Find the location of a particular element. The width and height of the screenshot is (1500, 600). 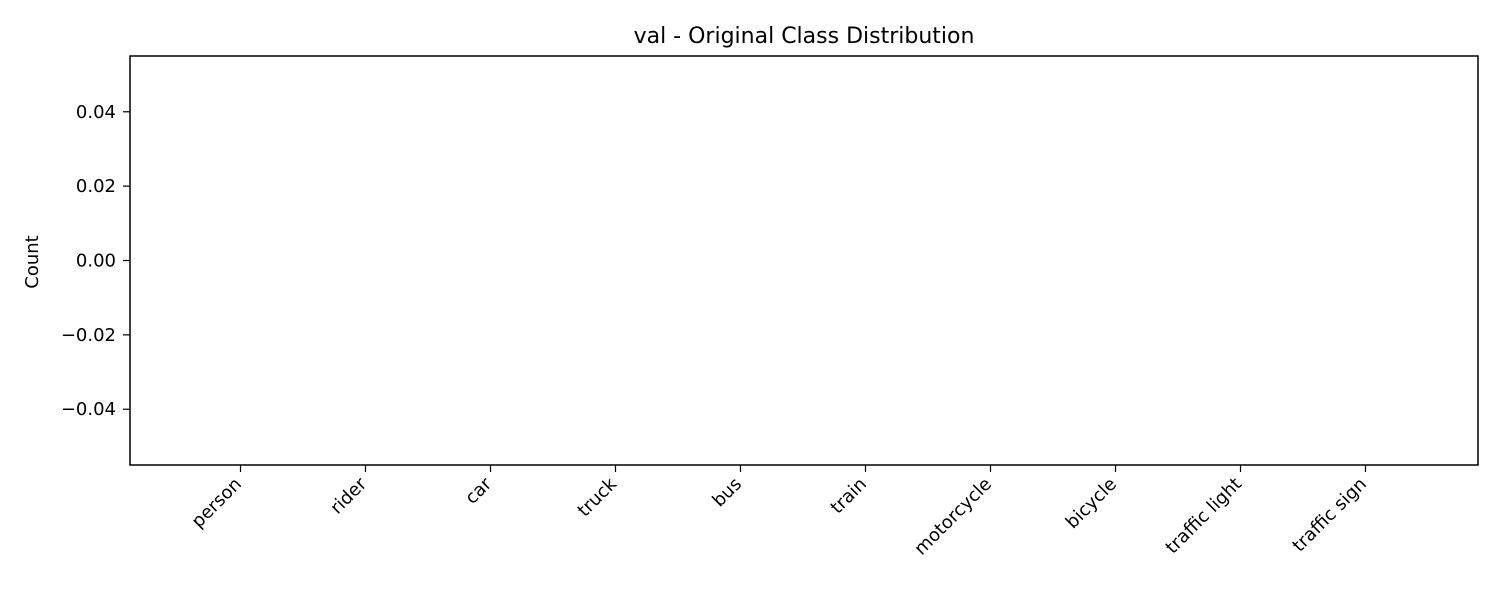

y-axis-label: Count is located at coordinates (32, 261).